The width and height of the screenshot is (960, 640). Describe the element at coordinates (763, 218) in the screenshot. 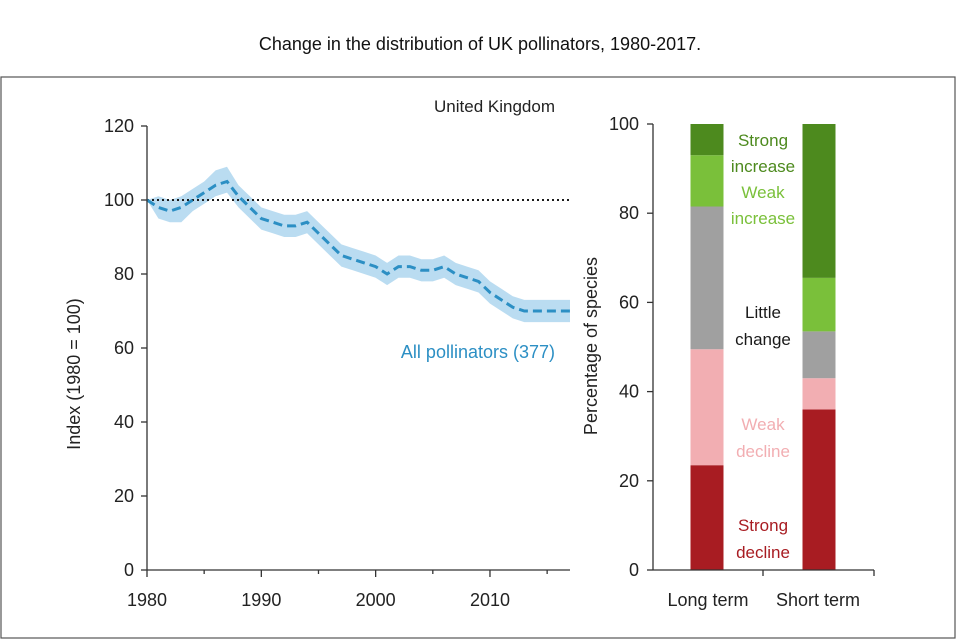

I see `segment-label-weak-increase: increase` at that location.